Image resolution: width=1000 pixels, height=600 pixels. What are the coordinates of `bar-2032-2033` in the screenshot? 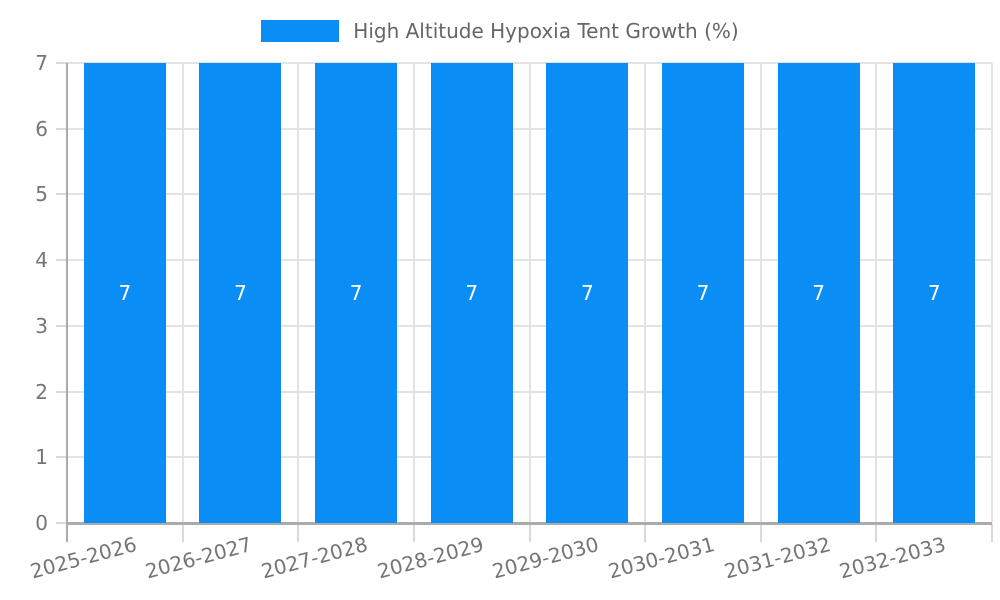 It's located at (934, 293).